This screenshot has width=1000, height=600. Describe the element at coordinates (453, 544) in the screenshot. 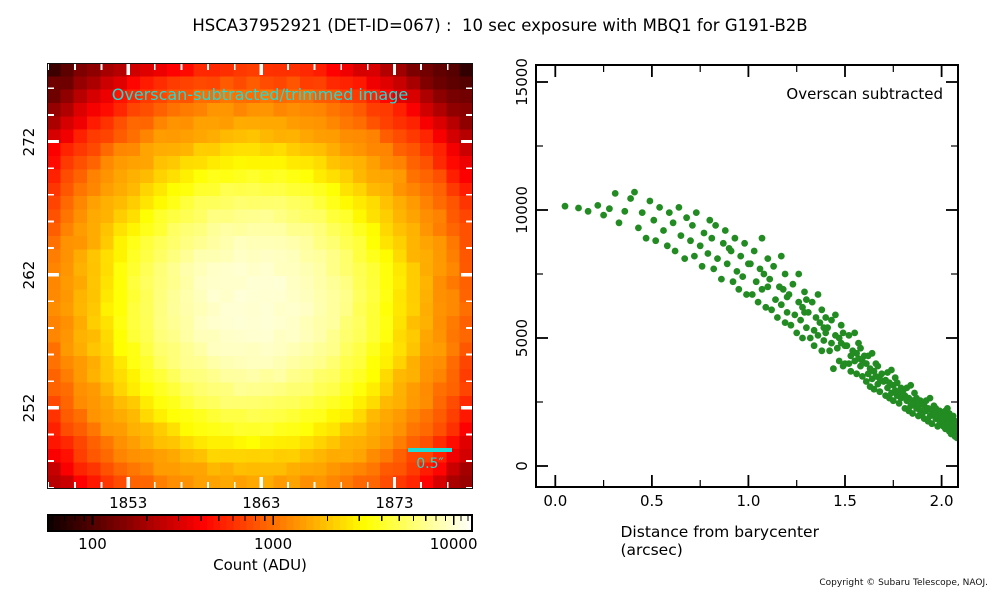

I see `colorbar-tick-label: 10000` at that location.